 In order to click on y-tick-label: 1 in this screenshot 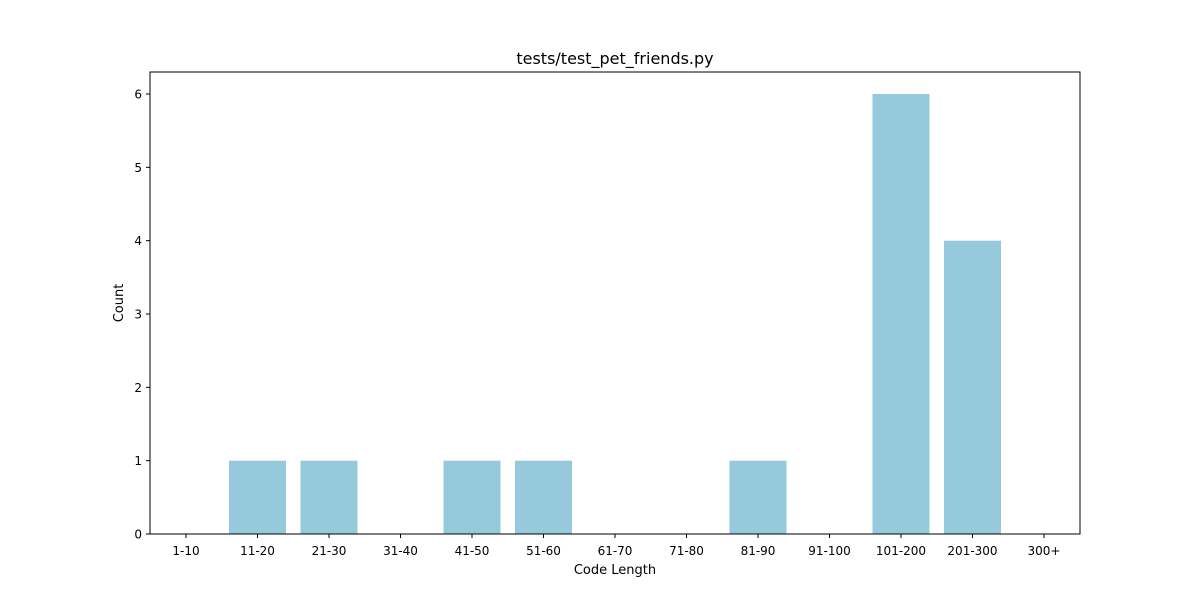, I will do `click(138, 461)`.